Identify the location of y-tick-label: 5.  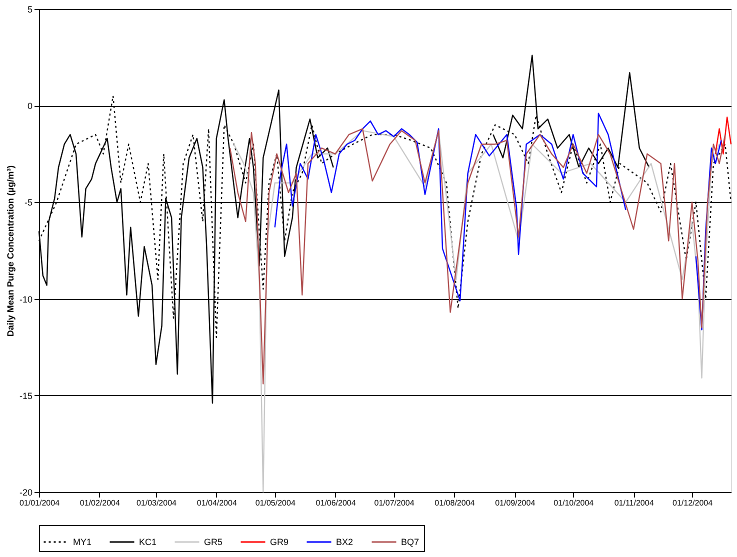
(29, 9).